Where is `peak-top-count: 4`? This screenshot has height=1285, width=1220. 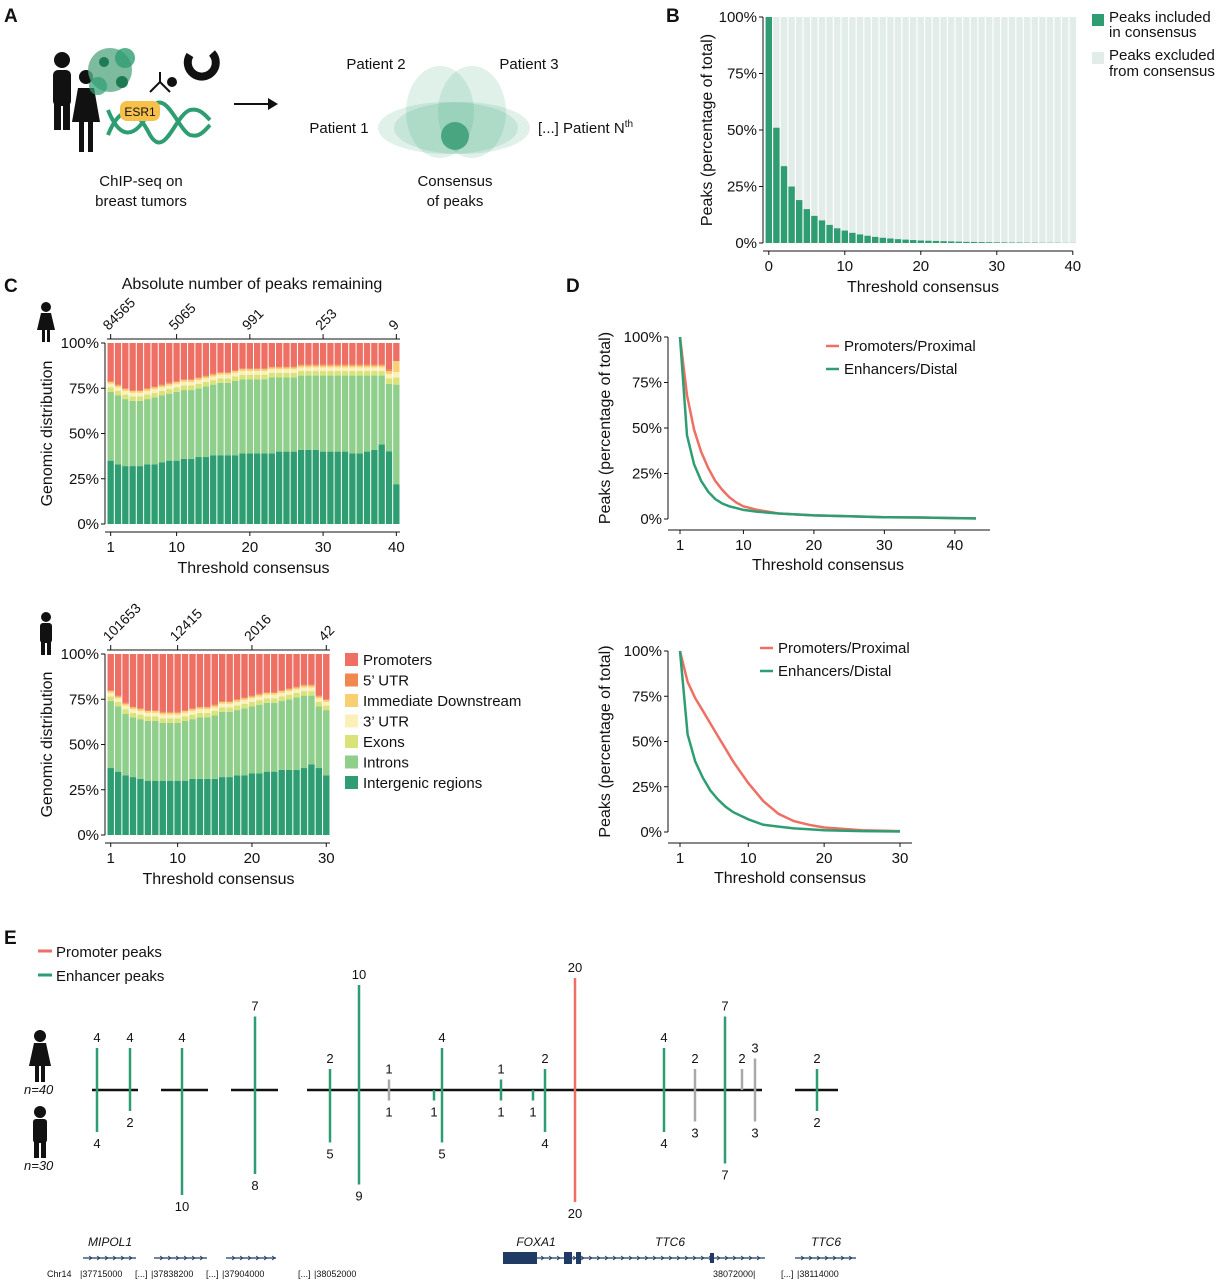 peak-top-count: 4 is located at coordinates (181, 1037).